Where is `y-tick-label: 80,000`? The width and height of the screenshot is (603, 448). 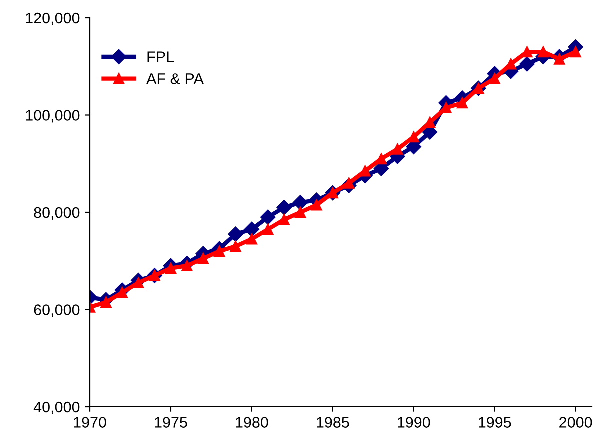
y-tick-label: 80,000 is located at coordinates (57, 213).